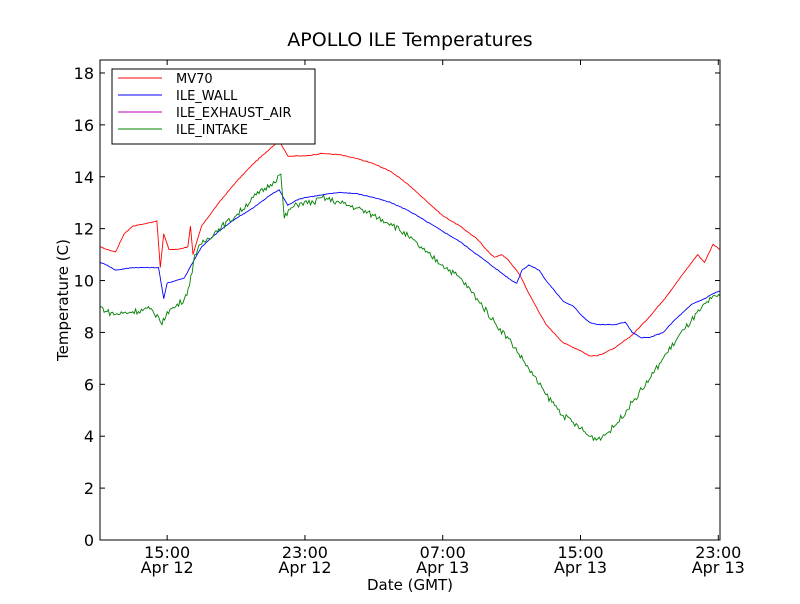 The image size is (800, 604). I want to click on legend-label: ILE_INTAKE, so click(212, 130).